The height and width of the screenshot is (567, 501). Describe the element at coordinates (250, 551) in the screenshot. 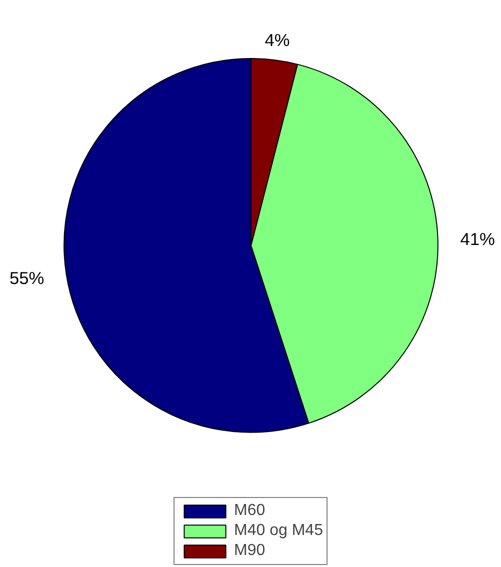

I see `legend-label: M90` at that location.